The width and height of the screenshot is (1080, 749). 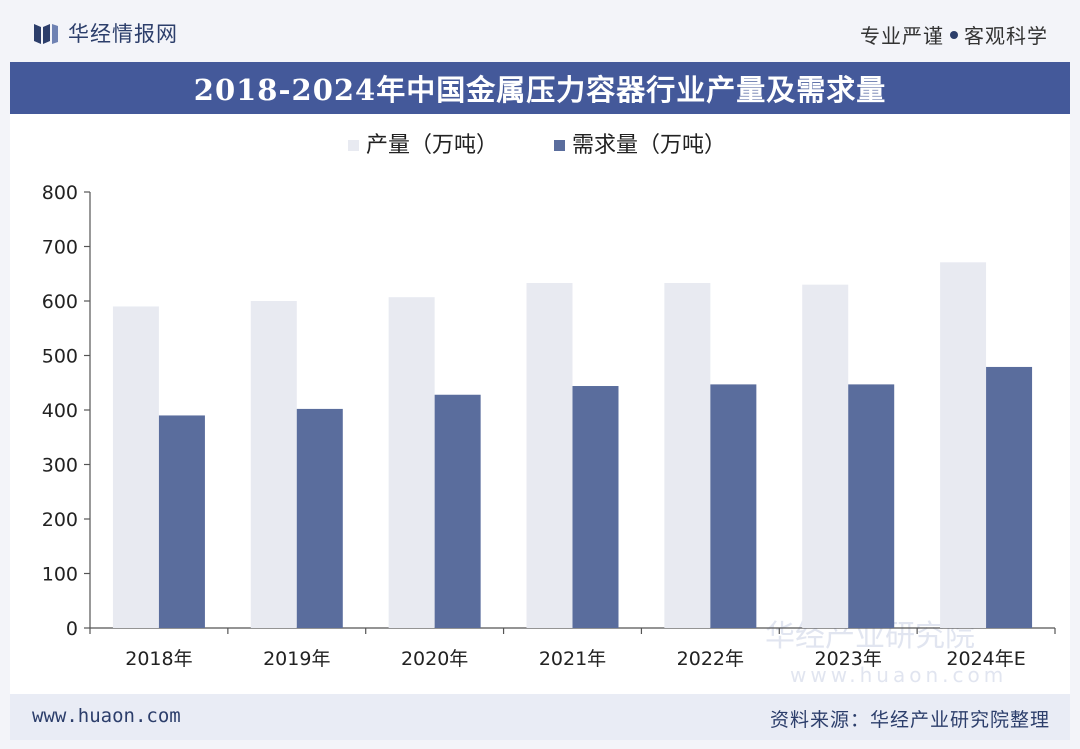 I want to click on slogan: 专业严谨 客观科学, so click(x=954, y=34).